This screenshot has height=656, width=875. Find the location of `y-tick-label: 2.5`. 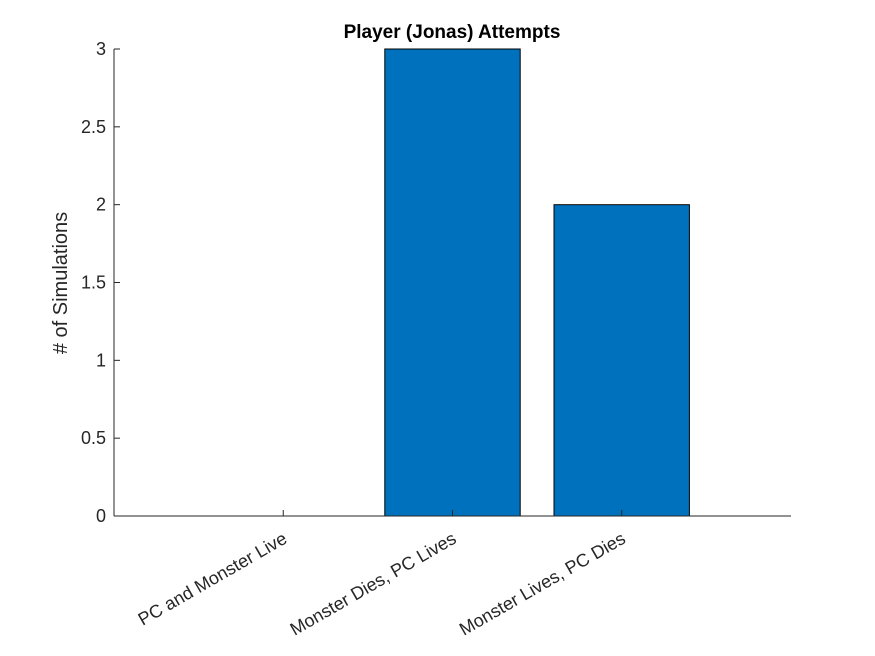

y-tick-label: 2.5 is located at coordinates (93, 127).